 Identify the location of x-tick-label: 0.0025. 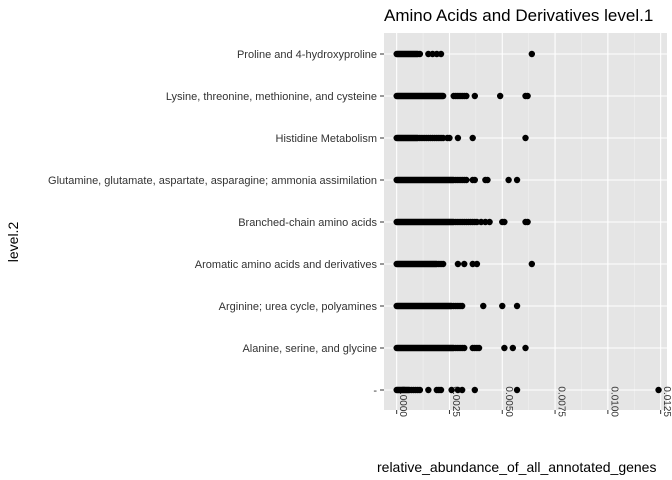
(455, 401).